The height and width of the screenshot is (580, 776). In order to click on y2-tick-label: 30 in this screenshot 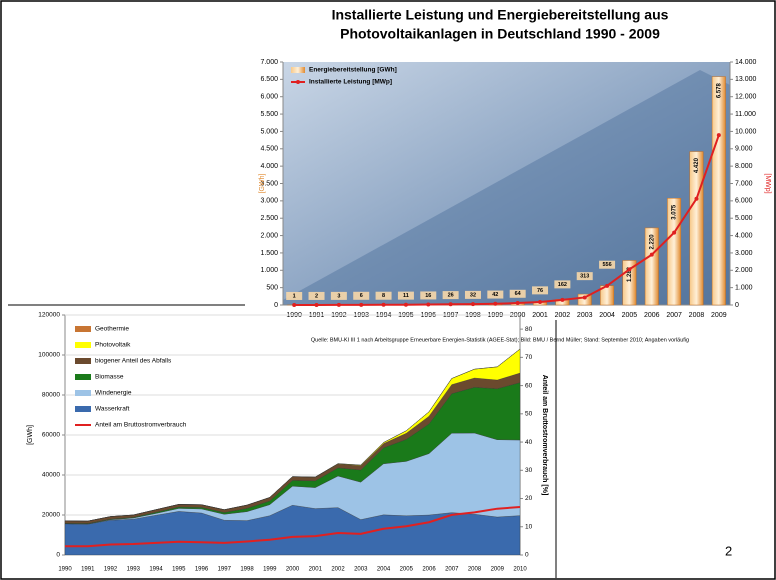, I will do `click(529, 470)`.